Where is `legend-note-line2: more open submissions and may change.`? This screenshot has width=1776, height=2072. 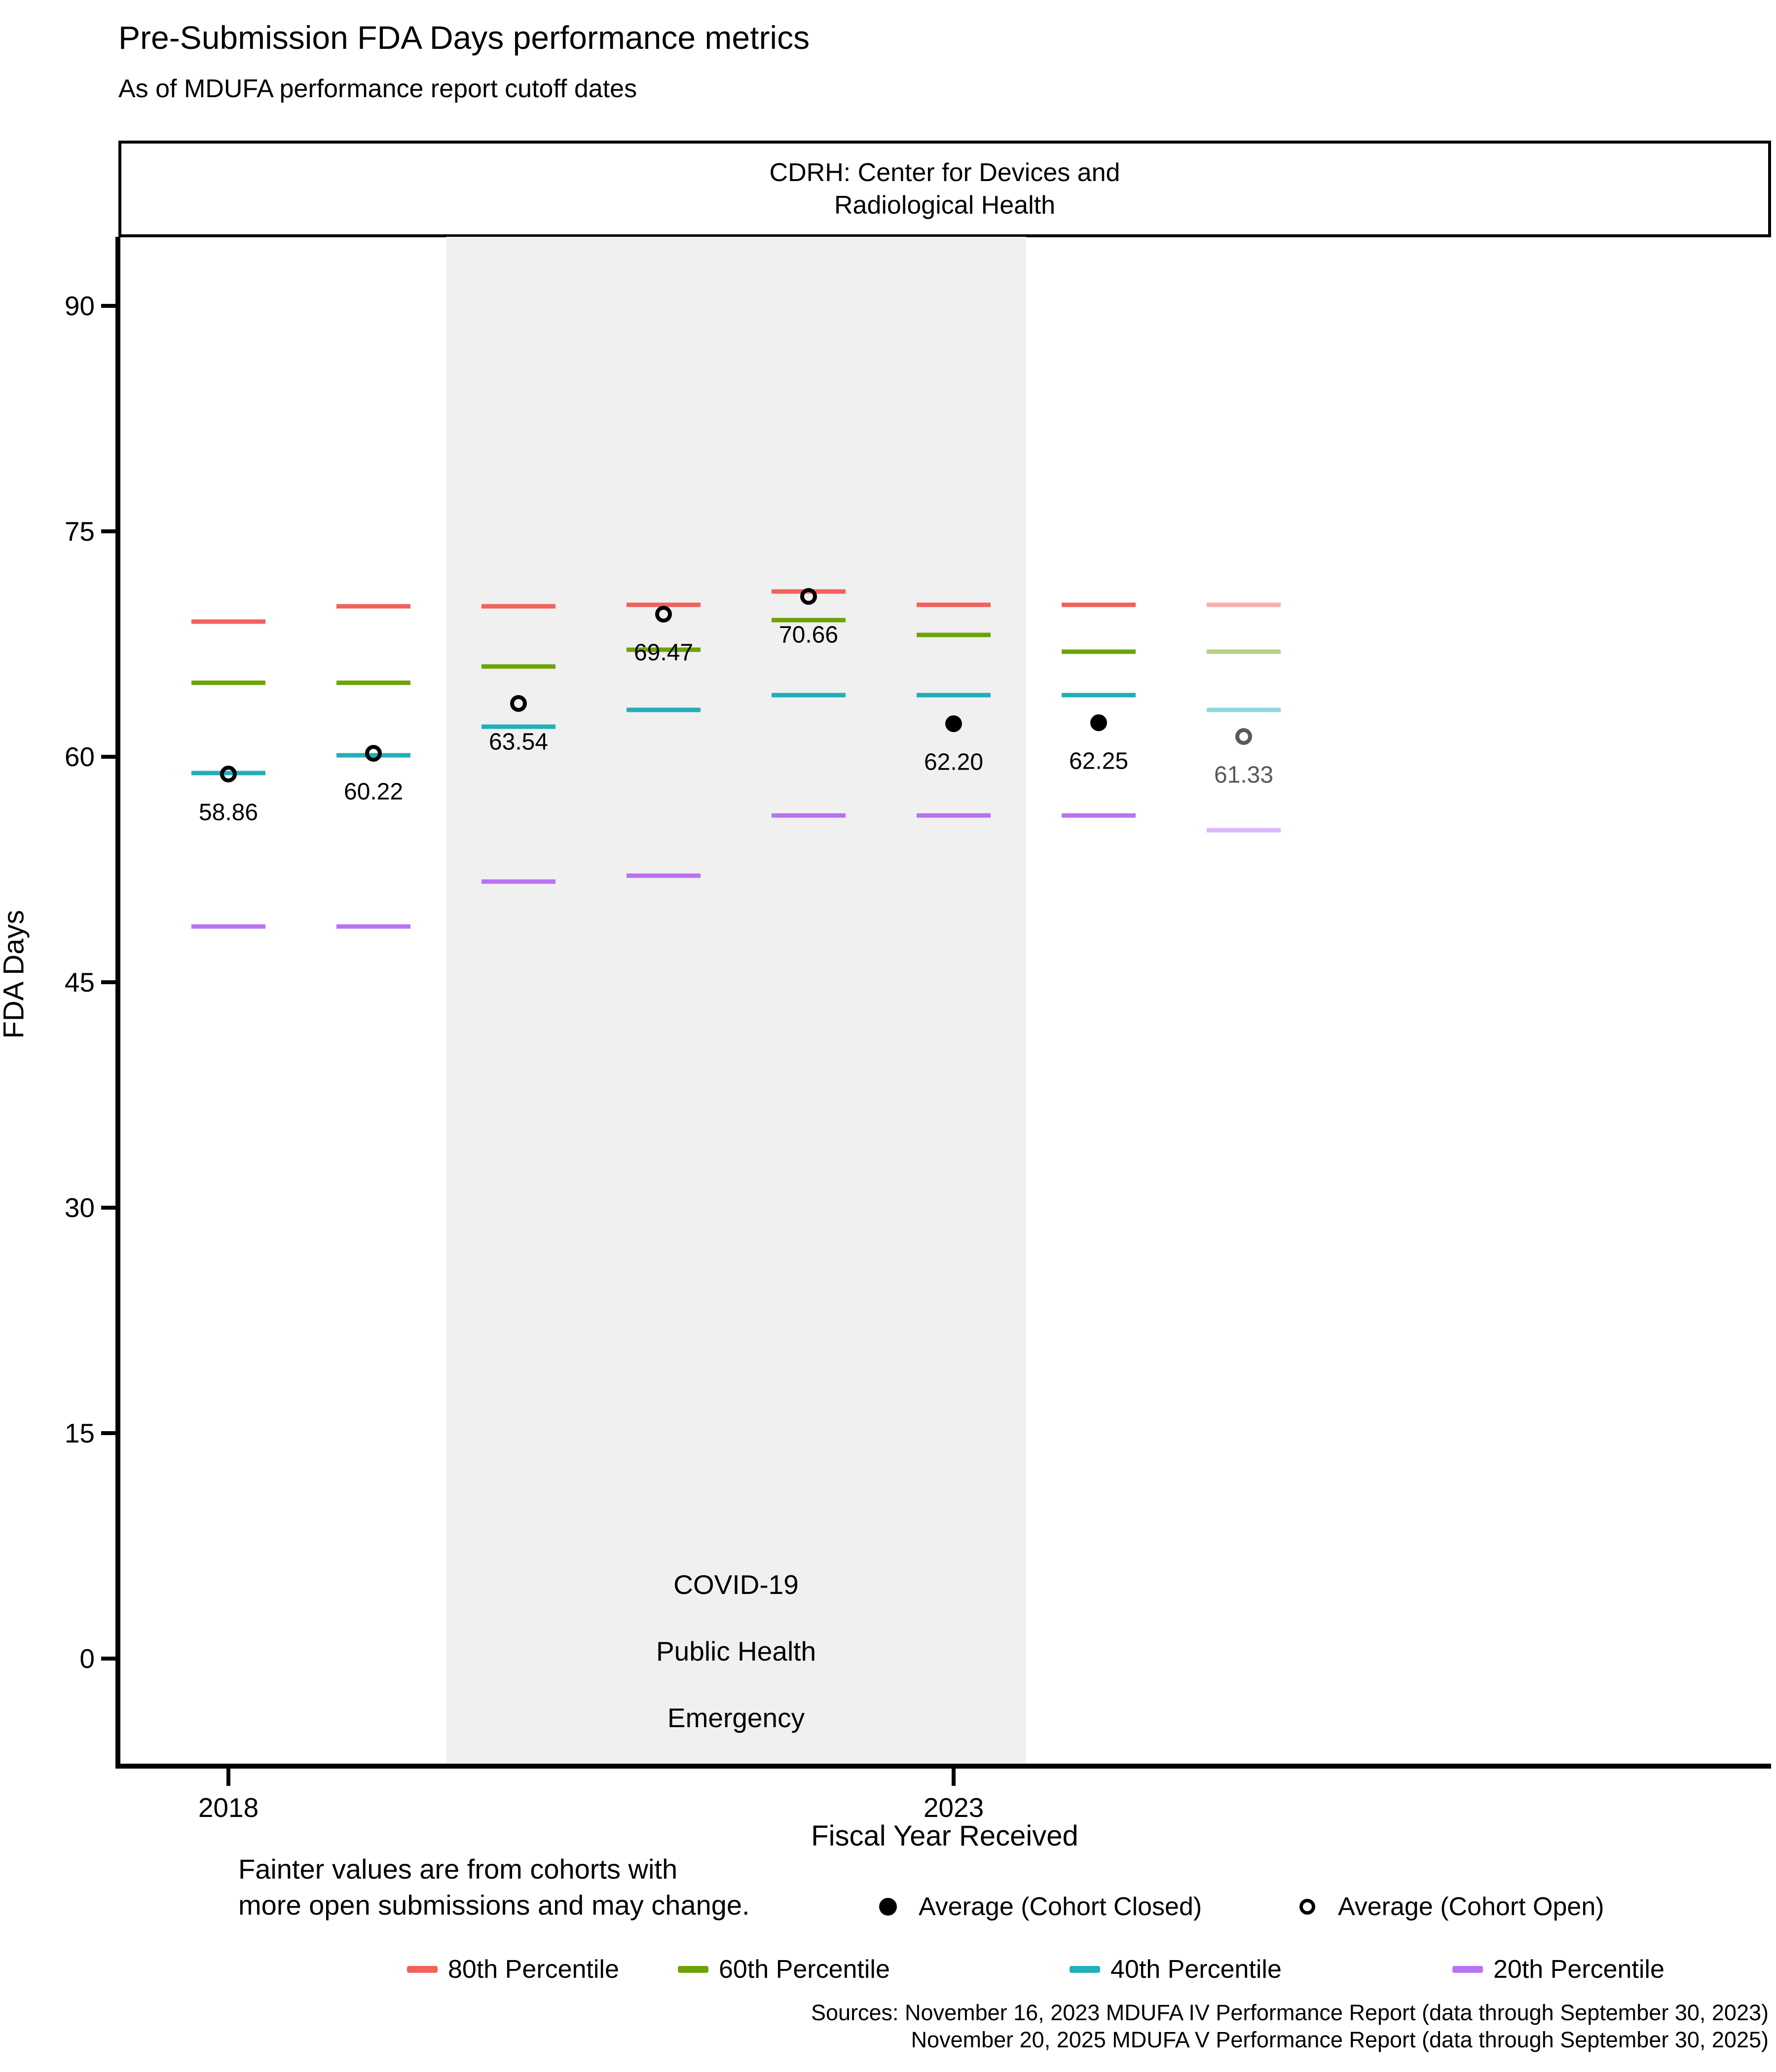
legend-note-line2: more open submissions and may change. is located at coordinates (494, 1905).